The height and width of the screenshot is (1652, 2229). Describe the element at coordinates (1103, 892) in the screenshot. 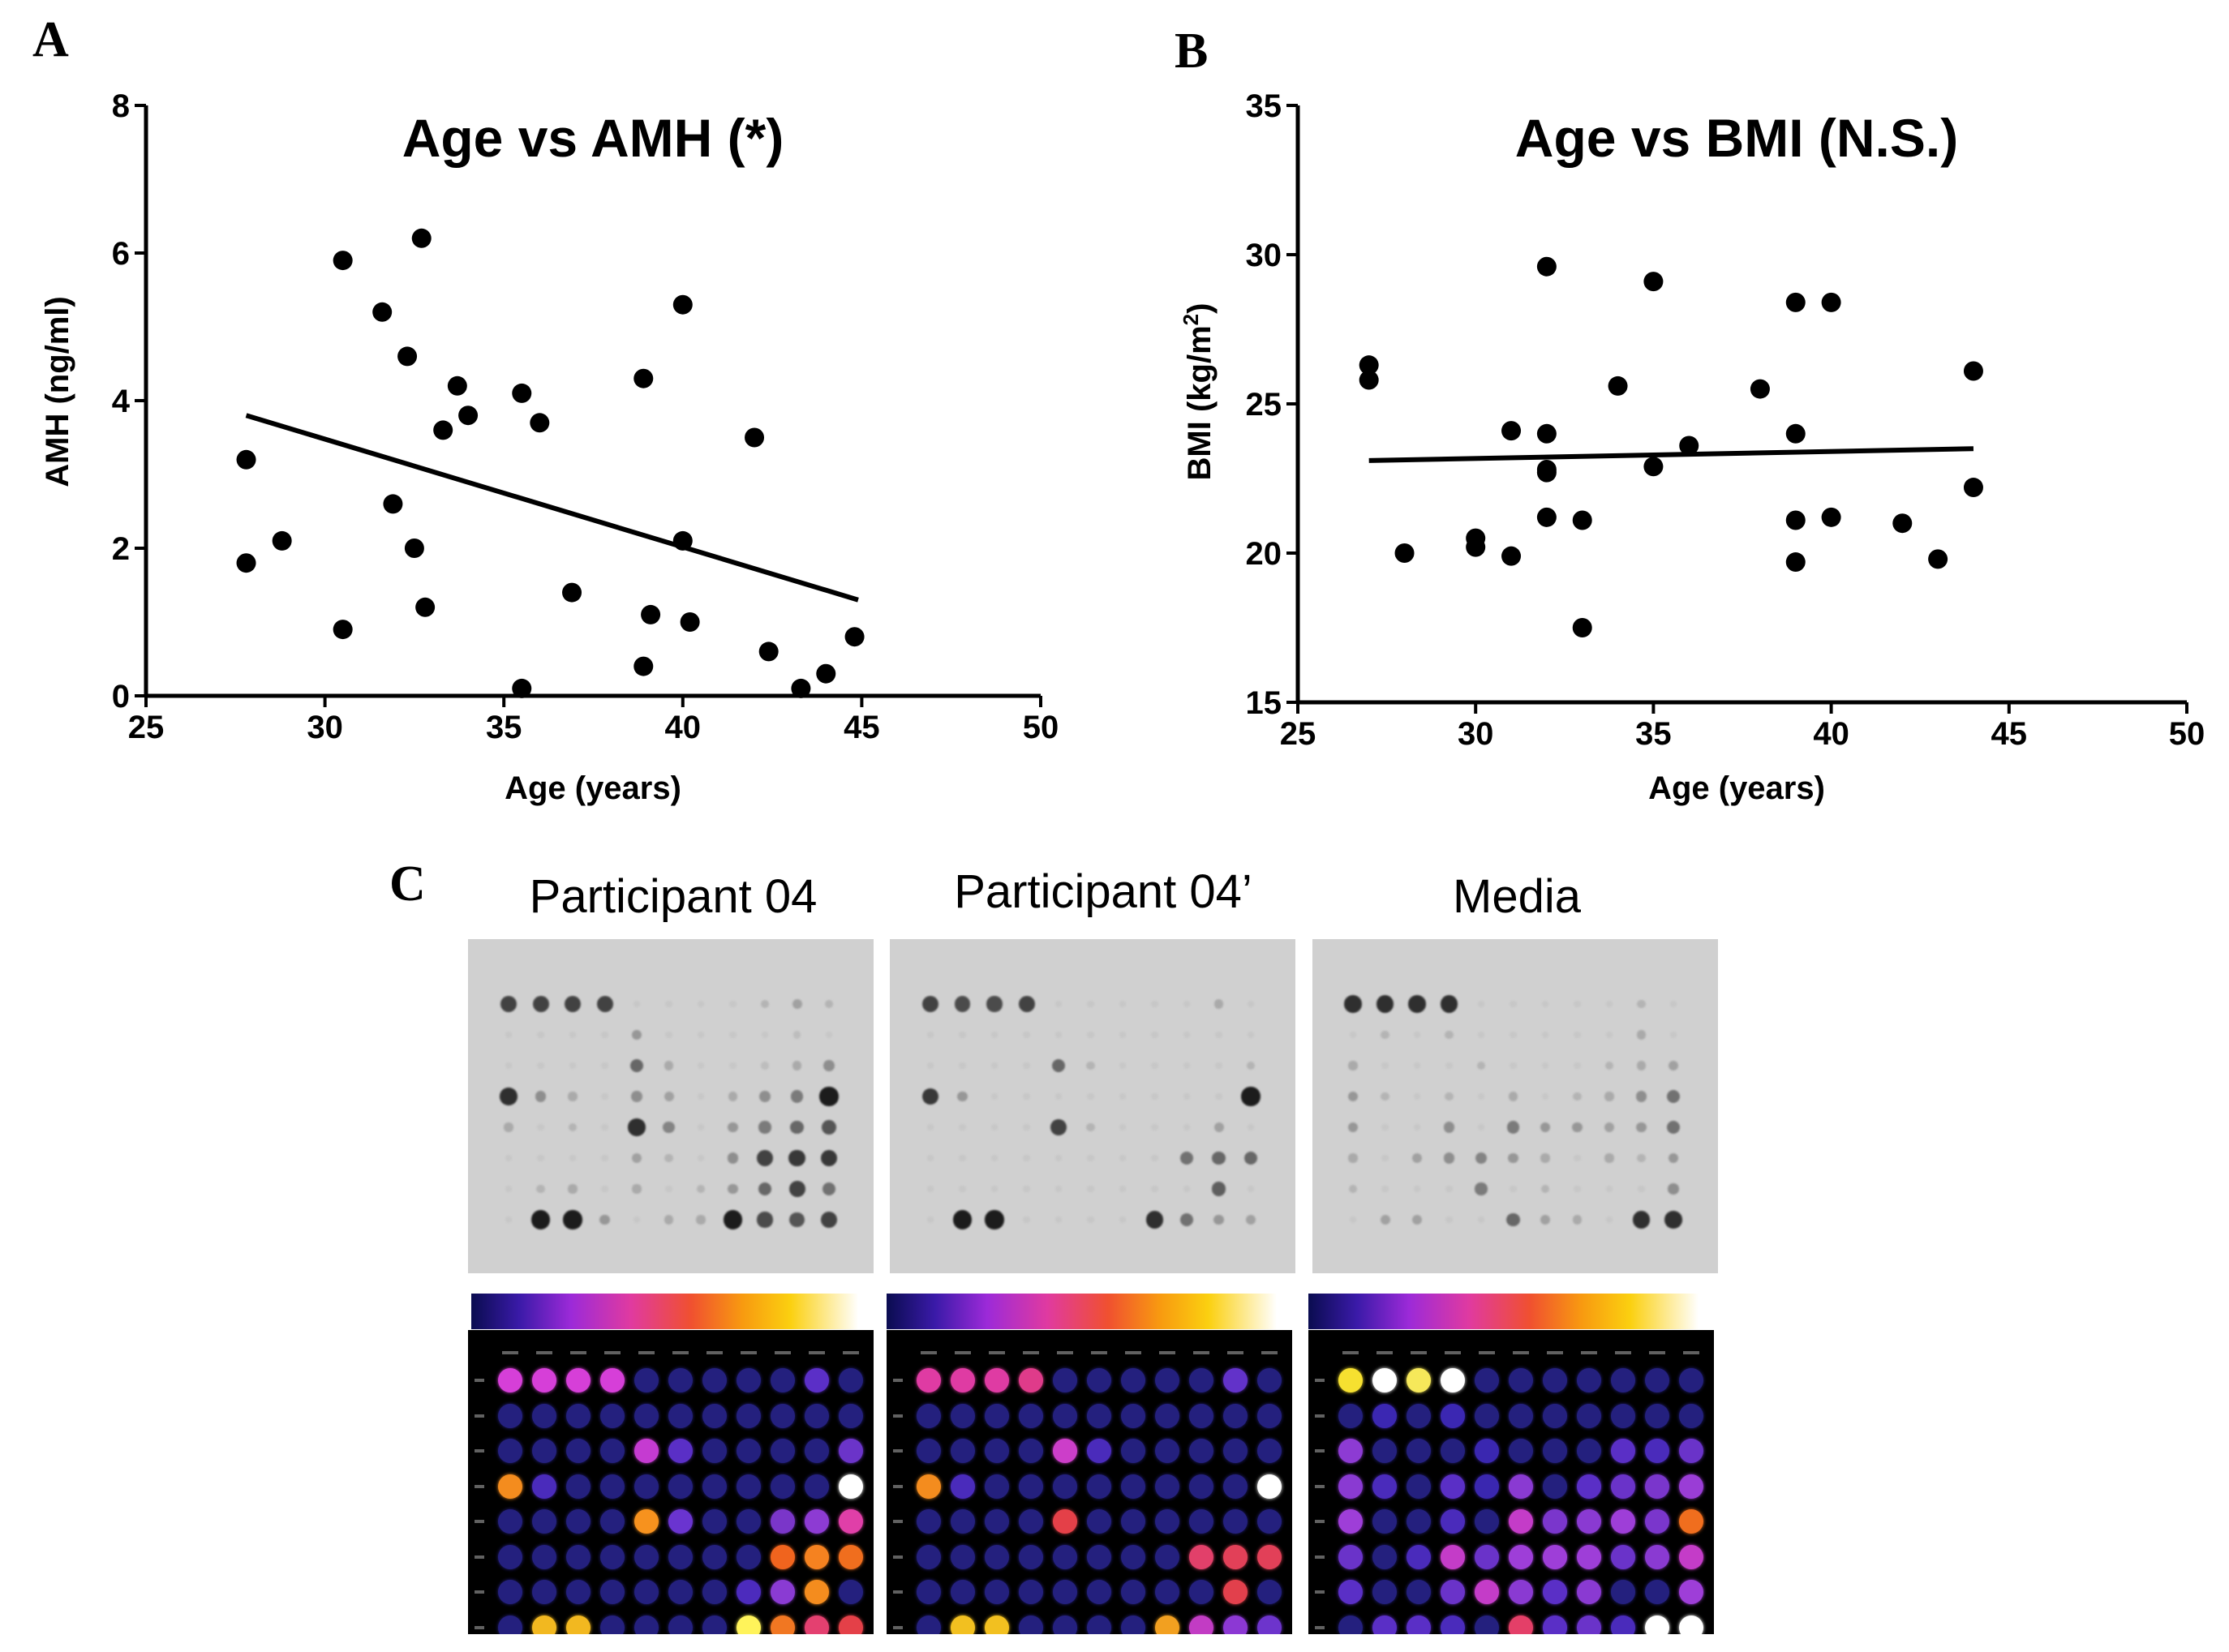

I see `blot-label-participant-04-prime: Participant 04’` at that location.